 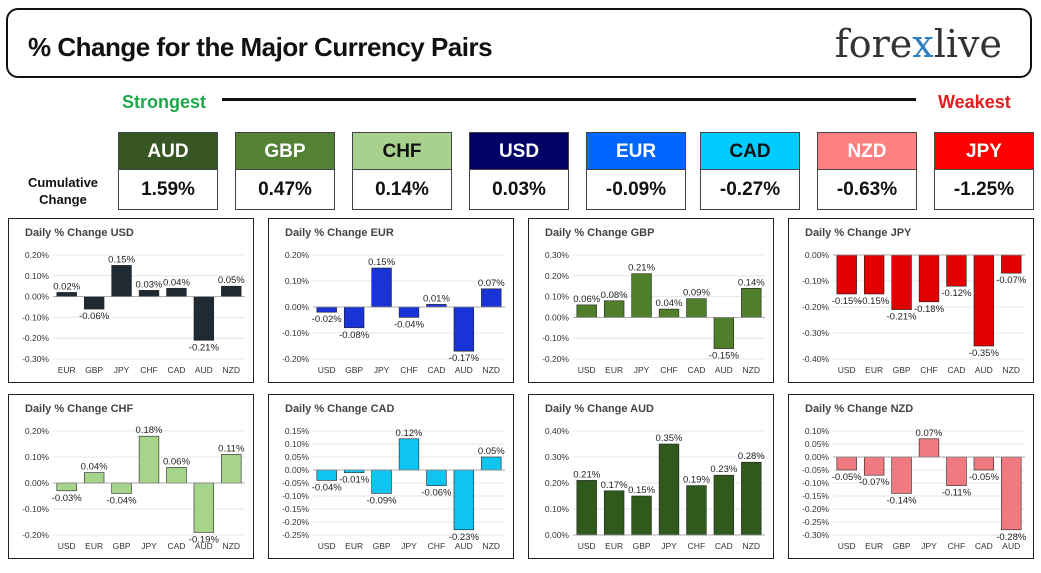 What do you see at coordinates (815, 333) in the screenshot?
I see `y-tick-label: -0.30%` at bounding box center [815, 333].